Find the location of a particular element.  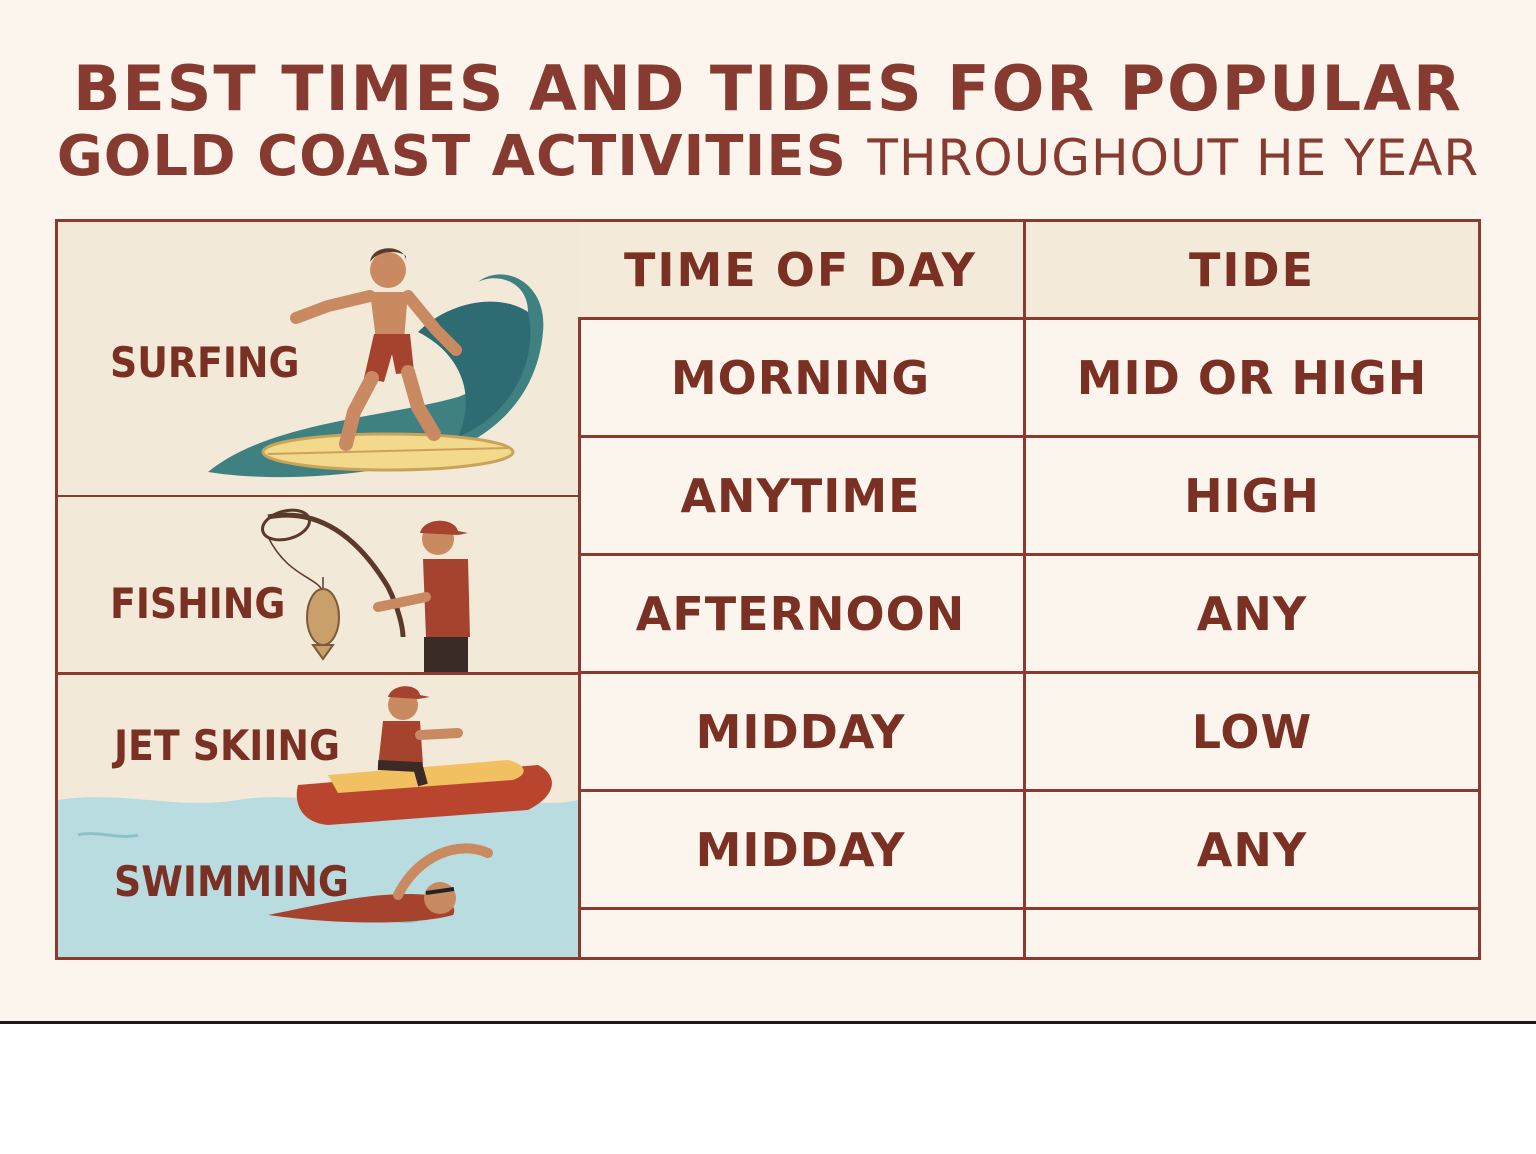

surfing-panel: SURFING is located at coordinates (318, 359).